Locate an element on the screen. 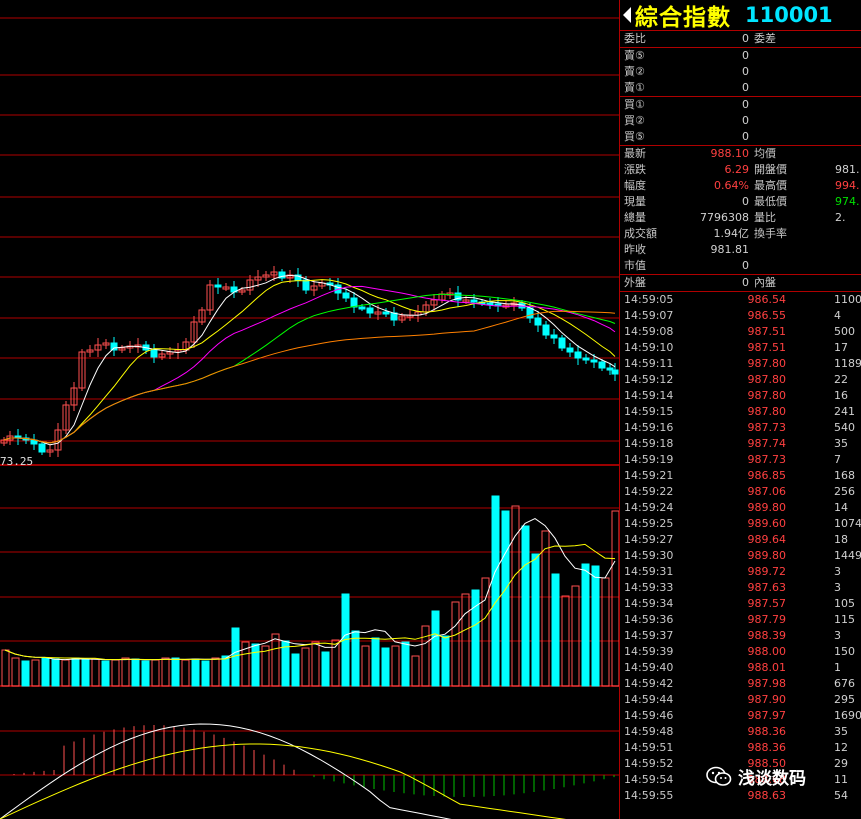 The image size is (861, 819). tick-price: 987.90 is located at coordinates (767, 699).